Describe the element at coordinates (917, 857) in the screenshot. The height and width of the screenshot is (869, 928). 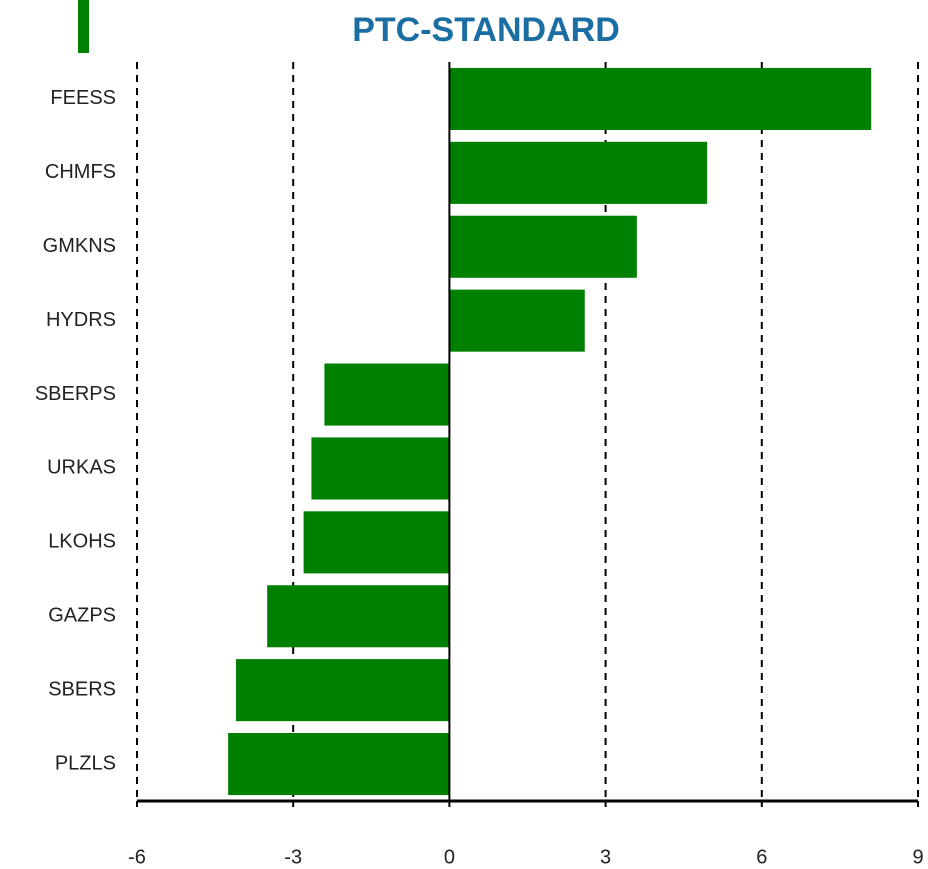
I see `x-tick-label: 9` at that location.